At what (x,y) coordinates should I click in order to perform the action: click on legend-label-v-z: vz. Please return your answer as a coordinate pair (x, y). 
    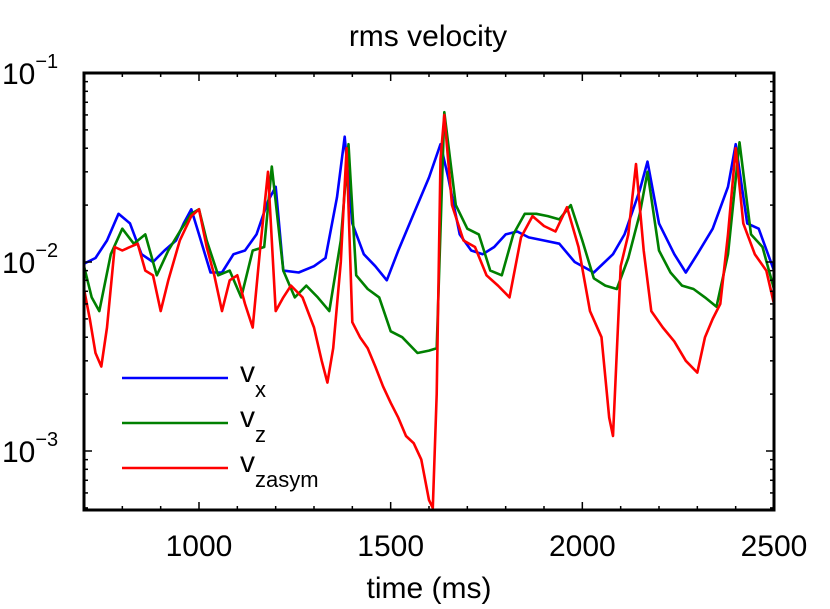
    Looking at the image, I should click on (253, 424).